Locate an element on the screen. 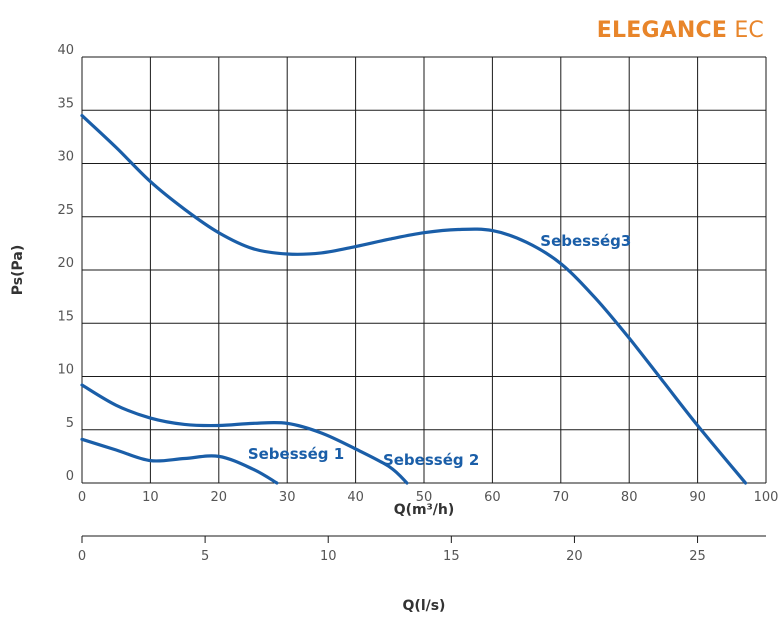 The height and width of the screenshot is (619, 782). brand-logo: ELEGANCE EC is located at coordinates (680, 30).